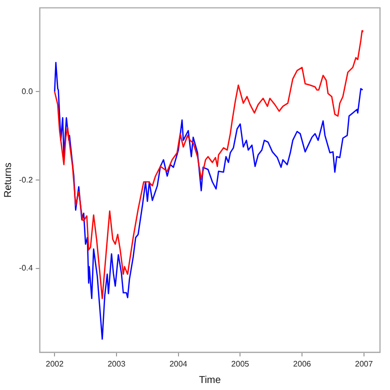 The height and width of the screenshot is (390, 390). I want to click on y-tick-label: -0.4, so click(26, 268).